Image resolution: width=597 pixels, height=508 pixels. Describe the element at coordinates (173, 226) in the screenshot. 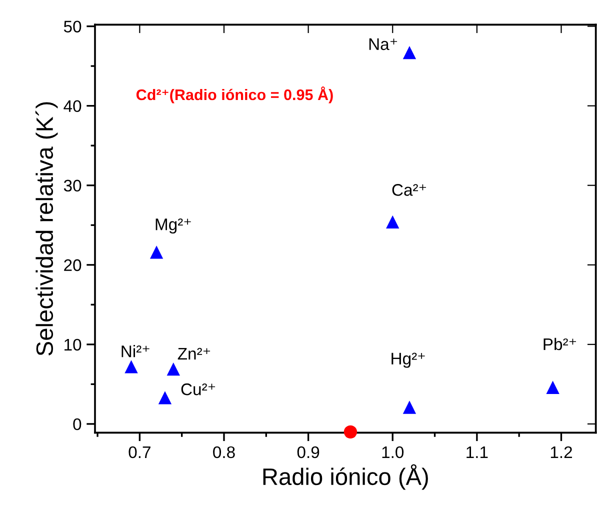

I see `annotation: Mg²⁺` at that location.